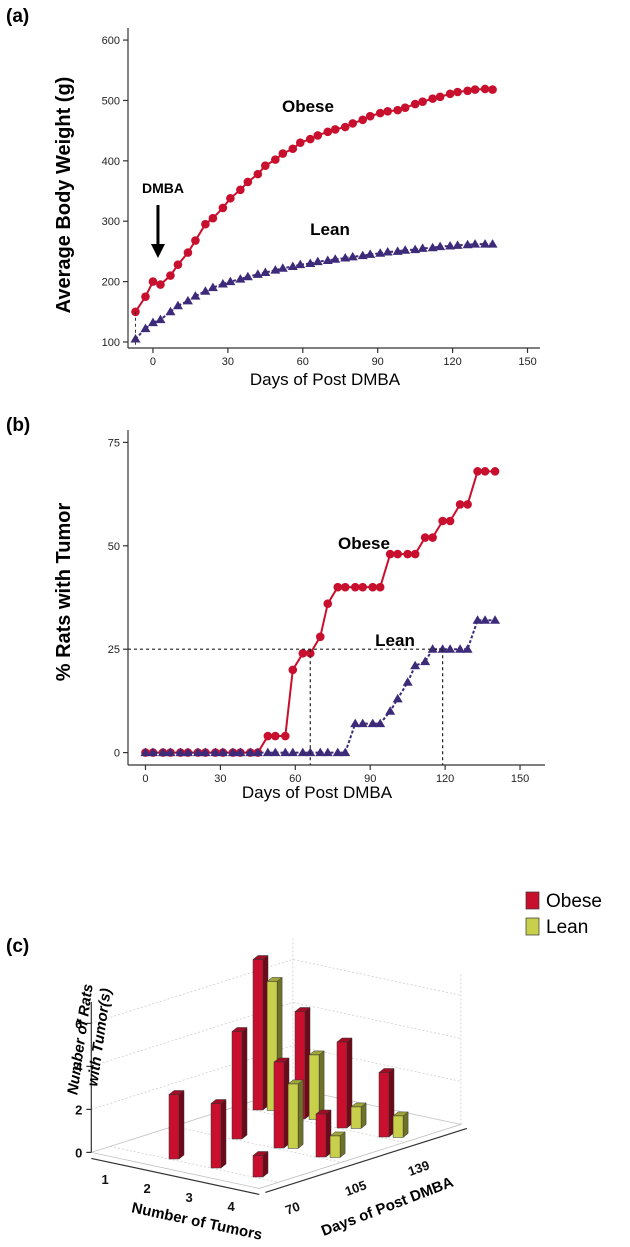 Image resolution: width=630 pixels, height=1247 pixels. What do you see at coordinates (78, 1152) in the screenshot?
I see `panel-c-z-tick-label: 0` at bounding box center [78, 1152].